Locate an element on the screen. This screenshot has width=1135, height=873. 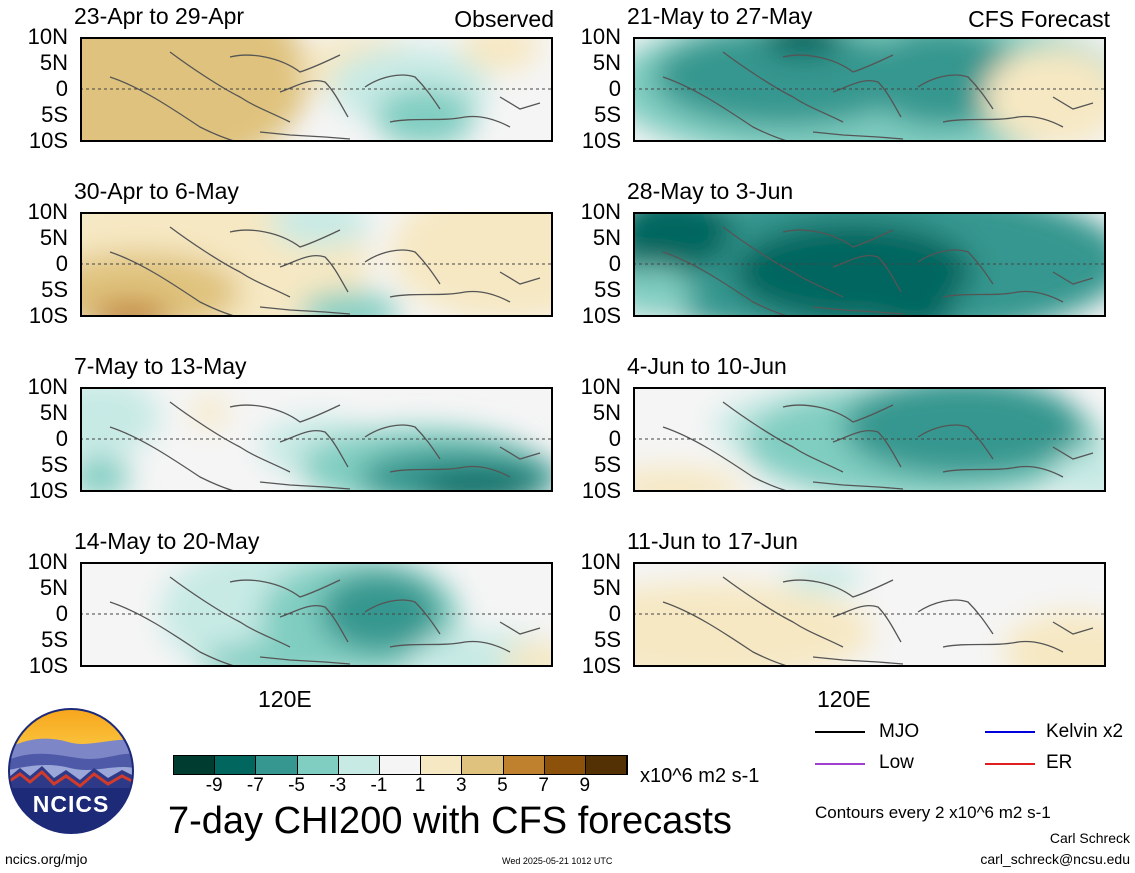
panel-title: 23-Apr to 29-Apr is located at coordinates (159, 16).